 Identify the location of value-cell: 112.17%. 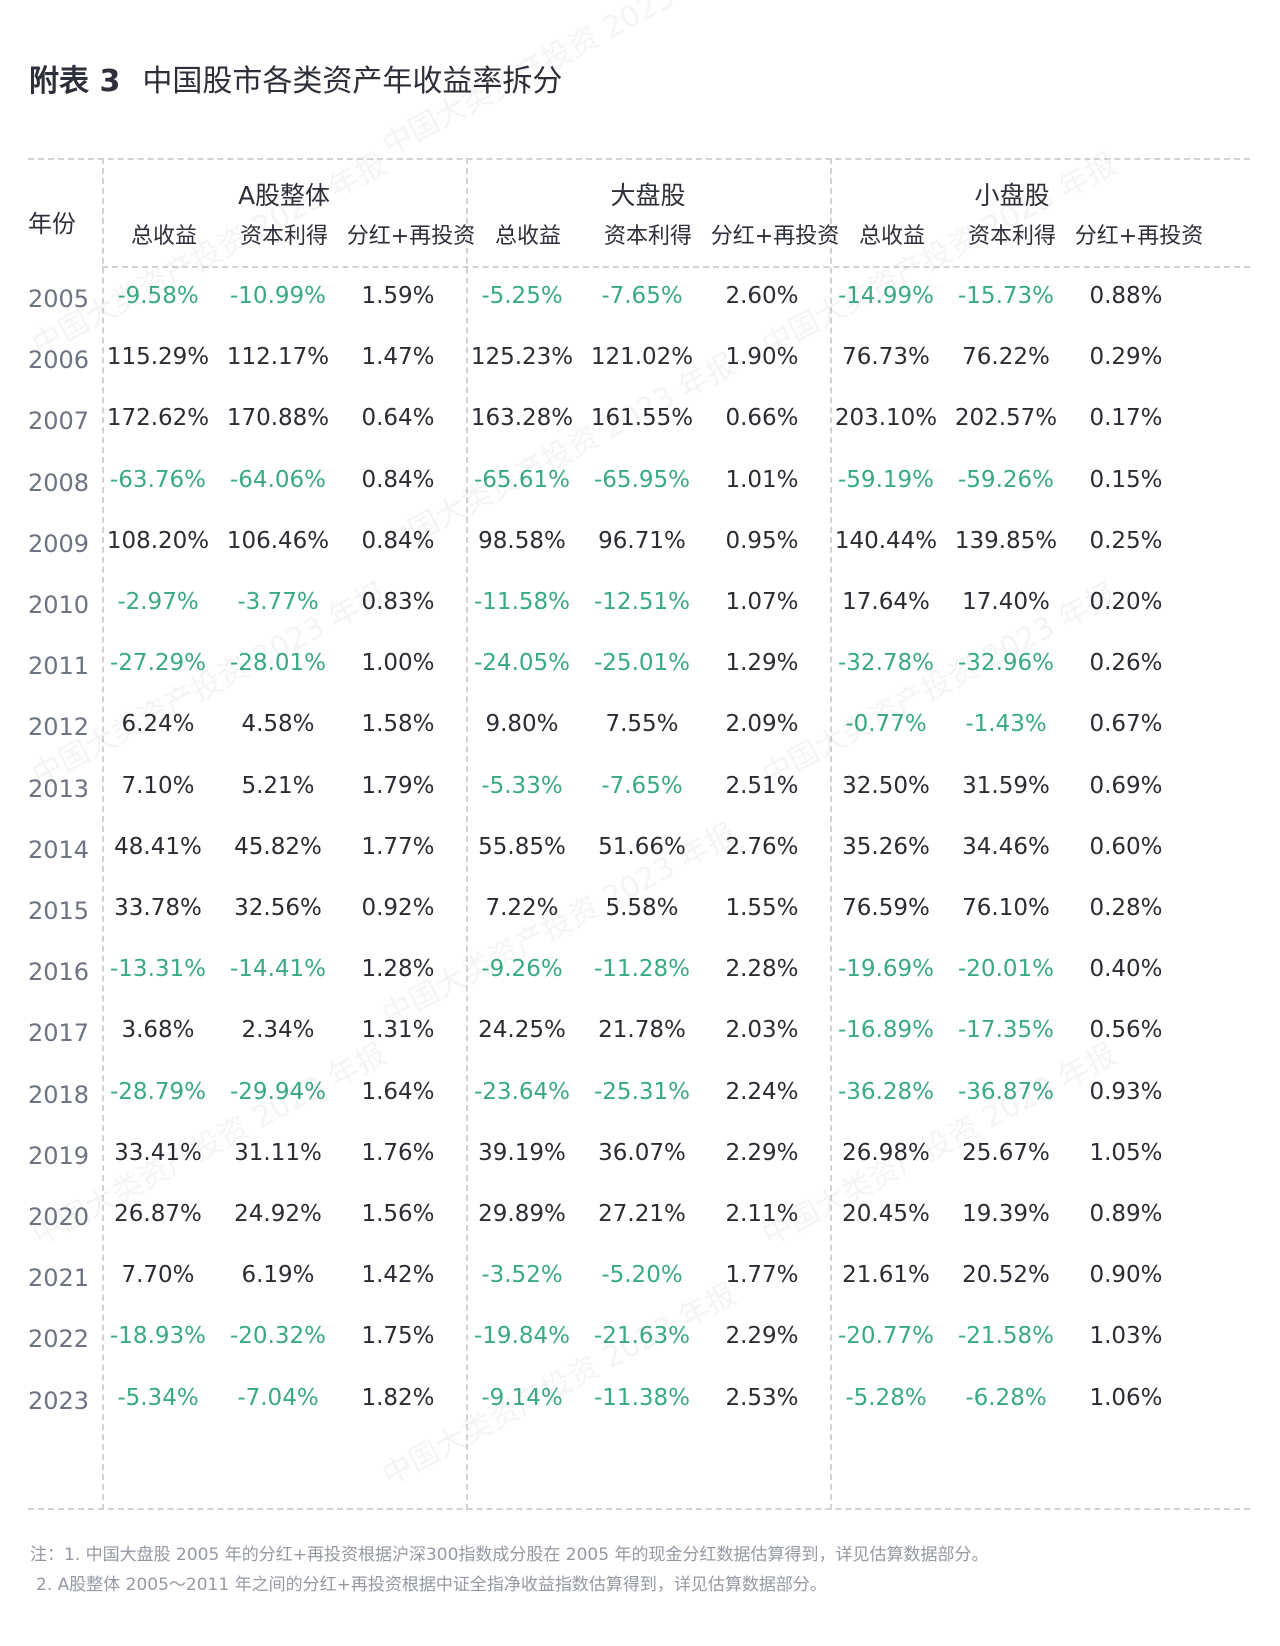
(278, 357).